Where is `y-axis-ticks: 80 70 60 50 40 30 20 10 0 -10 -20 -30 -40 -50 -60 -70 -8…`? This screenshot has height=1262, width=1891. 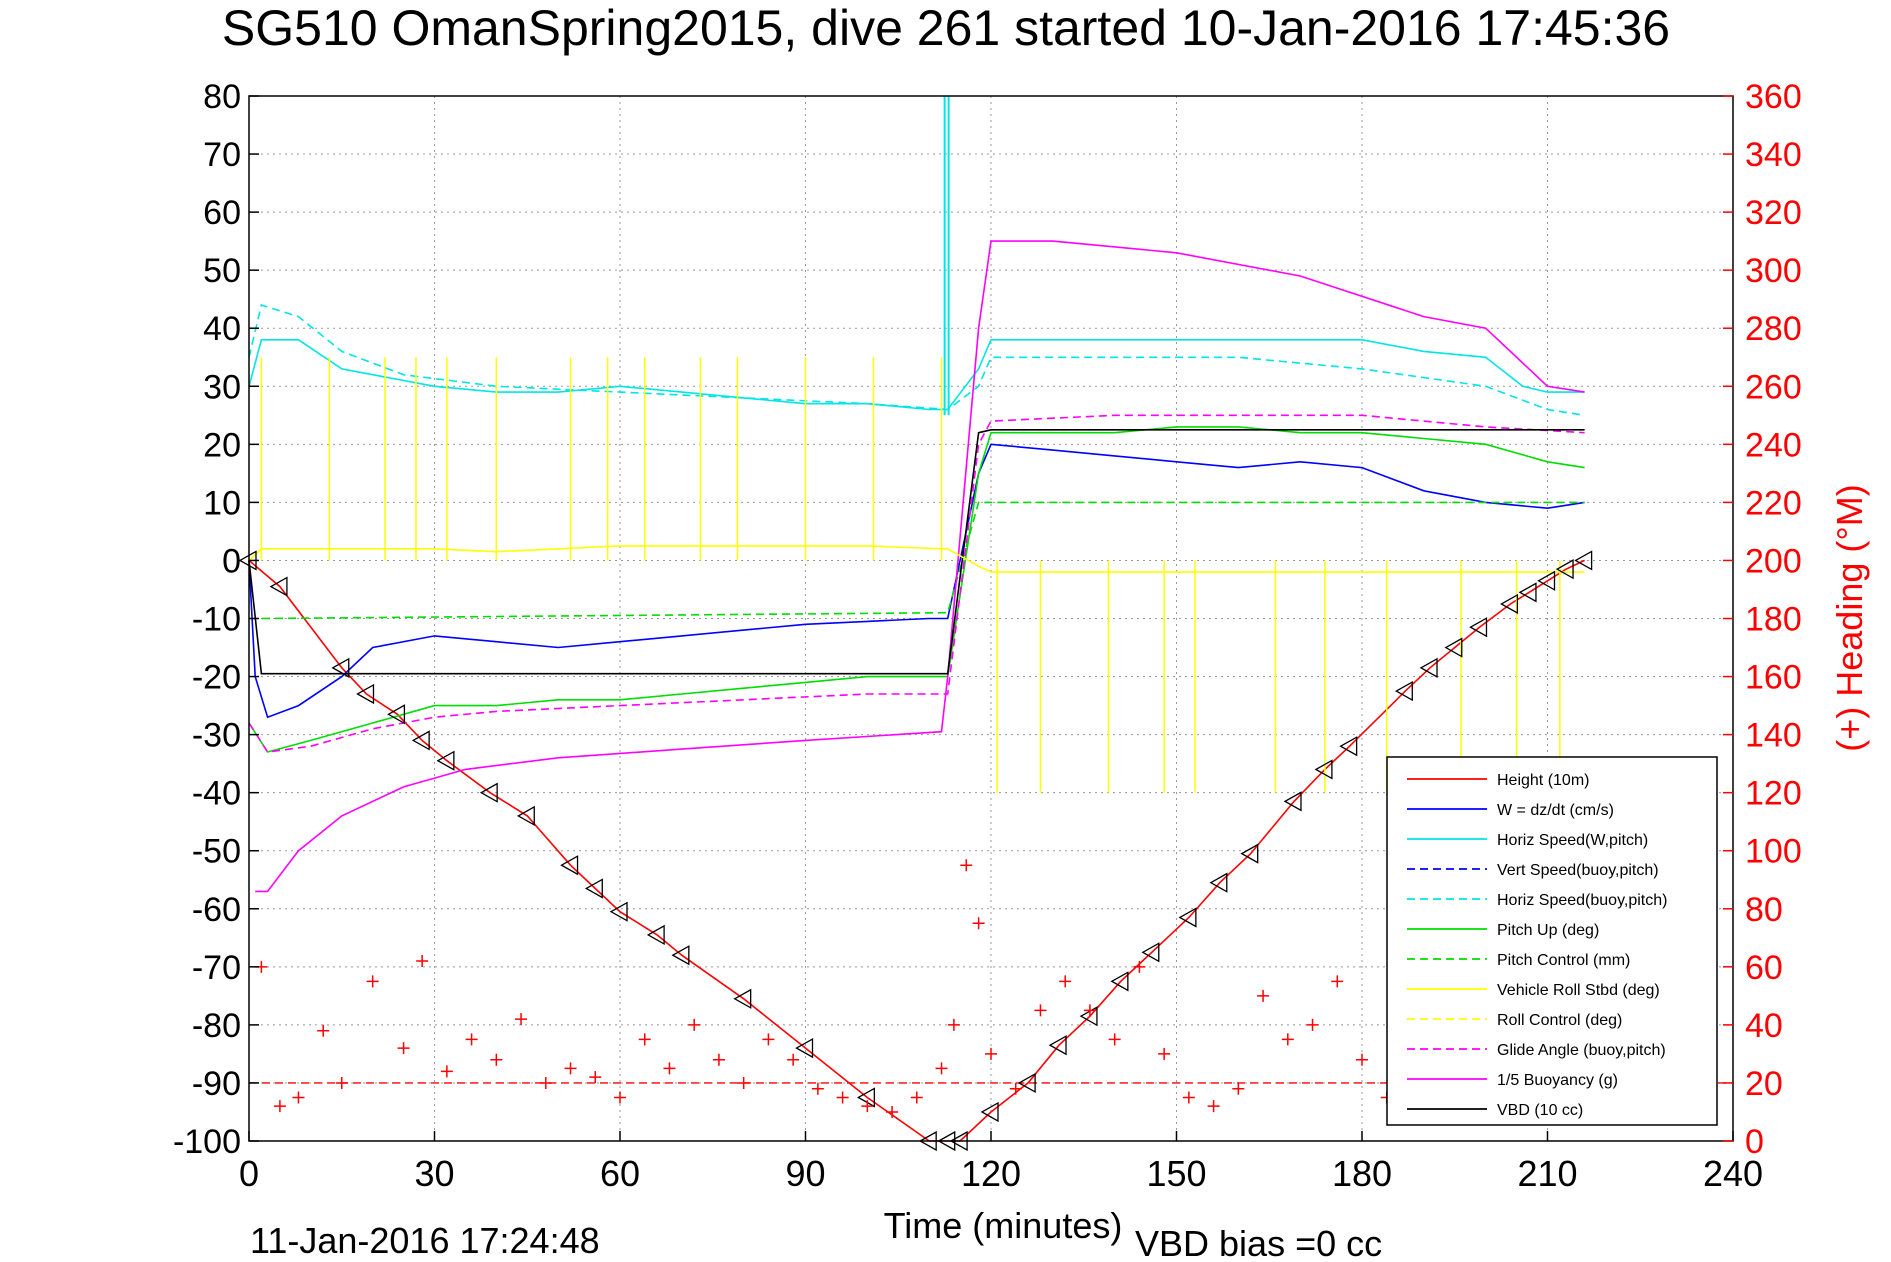
y-axis-ticks: 80 70 60 50 40 30 20 10 0 -10 -20 -30 -40 -50 -60 -70 -8… is located at coordinates (216, 619).